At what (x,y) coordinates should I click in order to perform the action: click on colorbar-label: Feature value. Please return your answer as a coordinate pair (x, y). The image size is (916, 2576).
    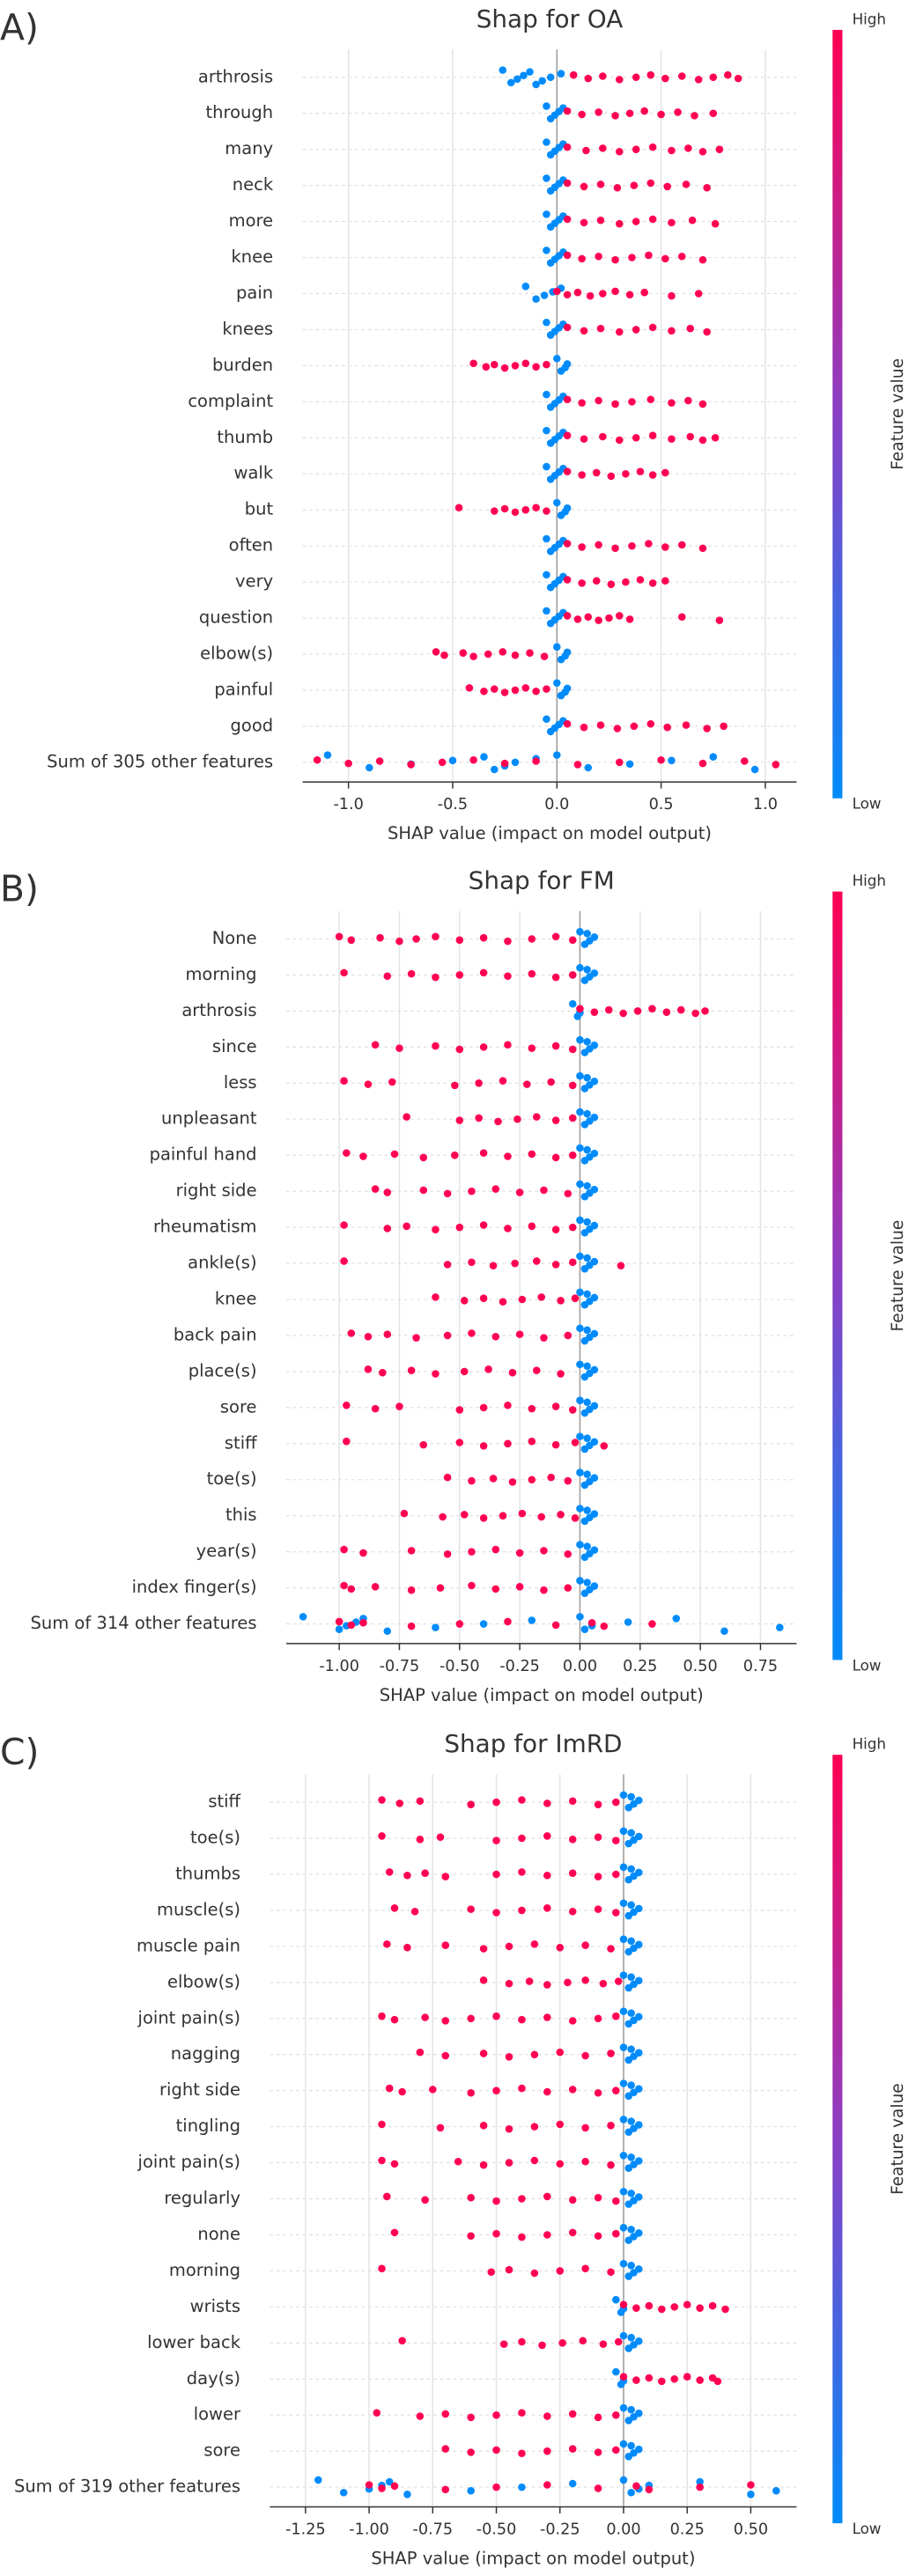
    Looking at the image, I should click on (898, 2139).